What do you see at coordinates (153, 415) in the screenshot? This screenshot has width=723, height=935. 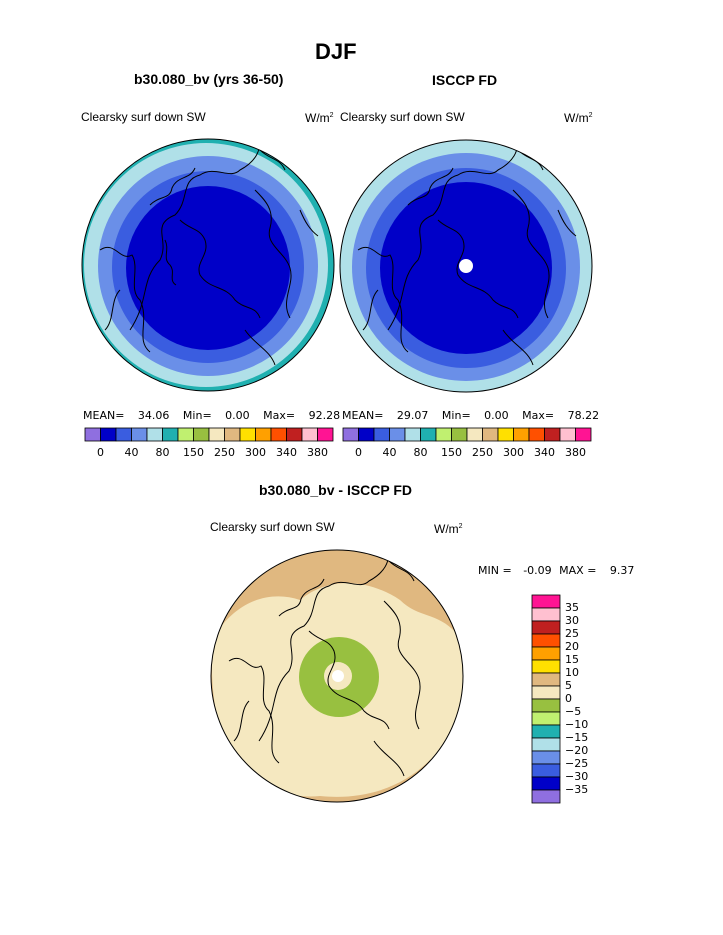 I see `panel-1-mean-value: 34.06` at bounding box center [153, 415].